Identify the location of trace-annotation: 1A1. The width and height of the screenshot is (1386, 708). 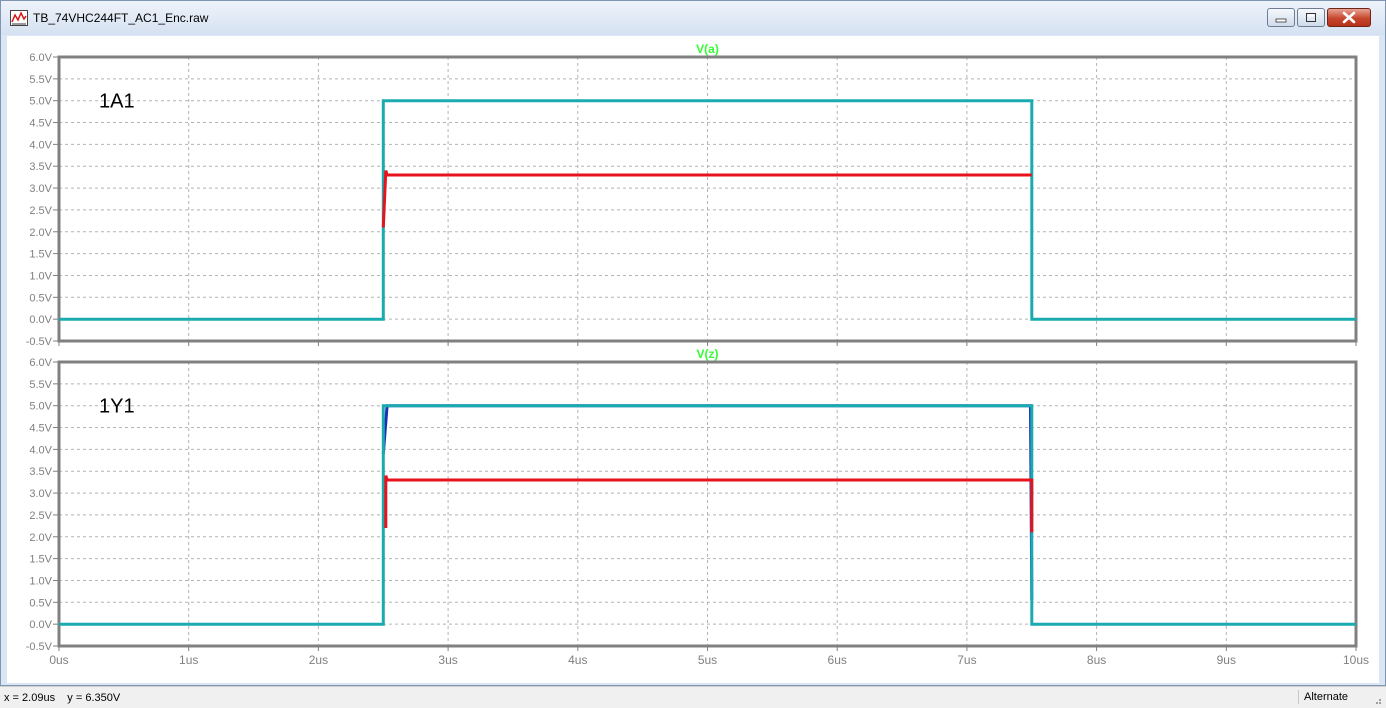
(117, 102).